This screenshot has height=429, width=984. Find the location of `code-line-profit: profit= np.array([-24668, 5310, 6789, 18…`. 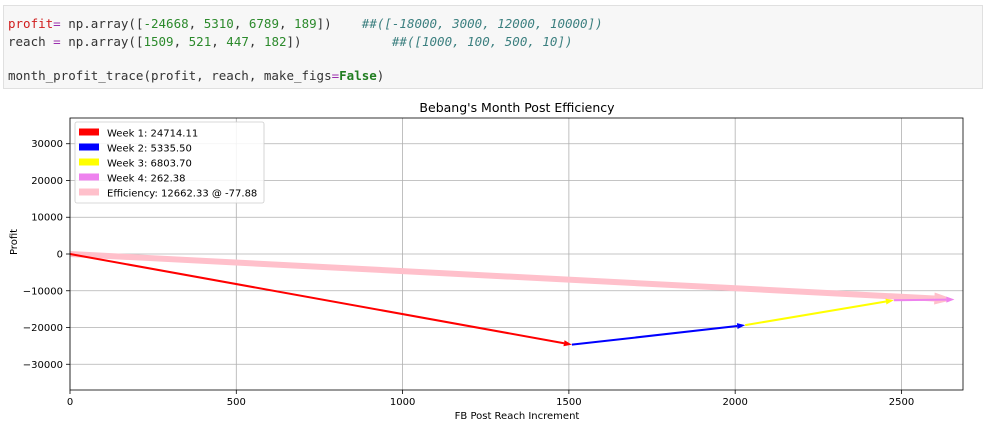

code-line-profit: profit= np.array([-24668, 5310, 6789, 18… is located at coordinates (305, 23).